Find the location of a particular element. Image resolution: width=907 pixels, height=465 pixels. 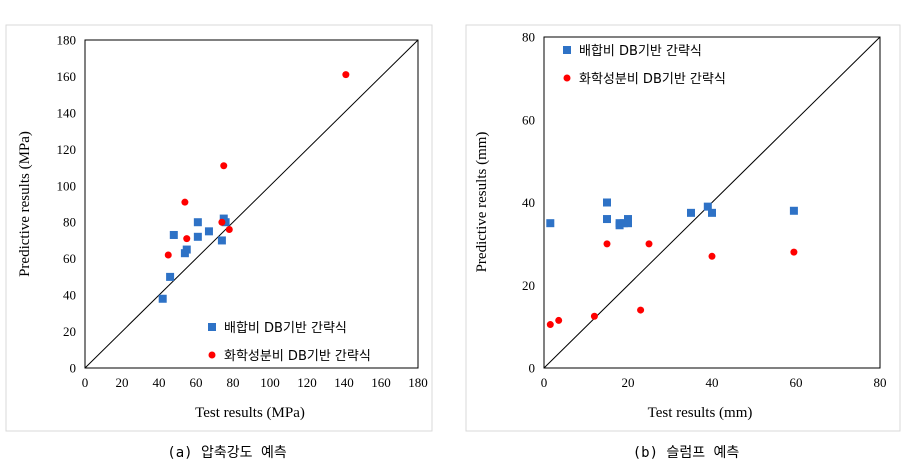

y-tick-label: 120 is located at coordinates (67, 149).